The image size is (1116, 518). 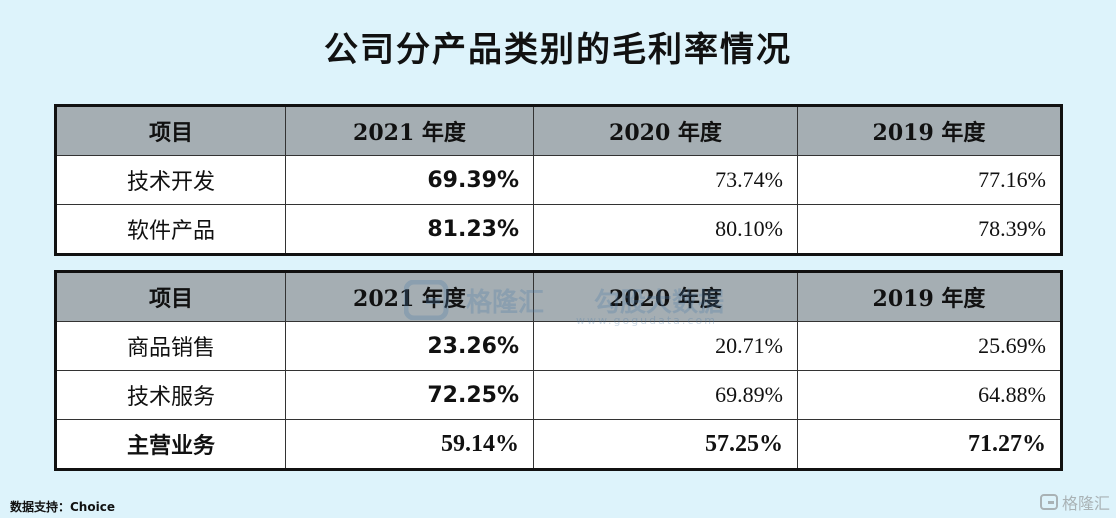 What do you see at coordinates (665, 395) in the screenshot?
I see `cell-2020: 69.89%` at bounding box center [665, 395].